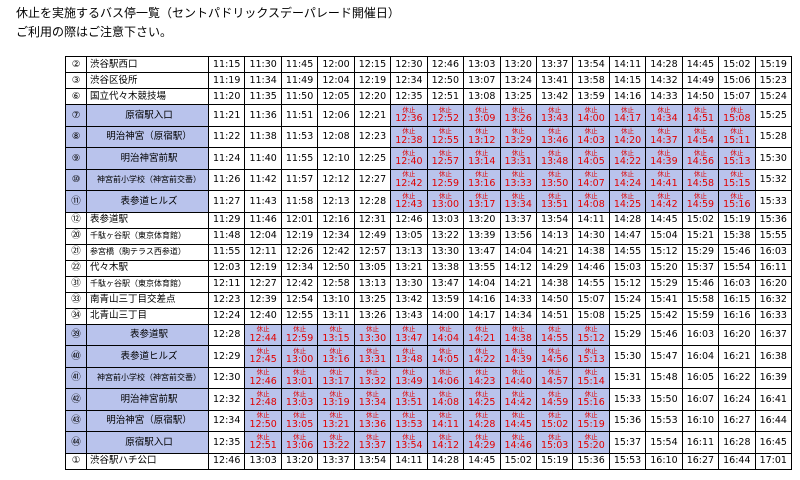  Describe the element at coordinates (737, 183) in the screenshot. I see `time: 15:15` at that location.